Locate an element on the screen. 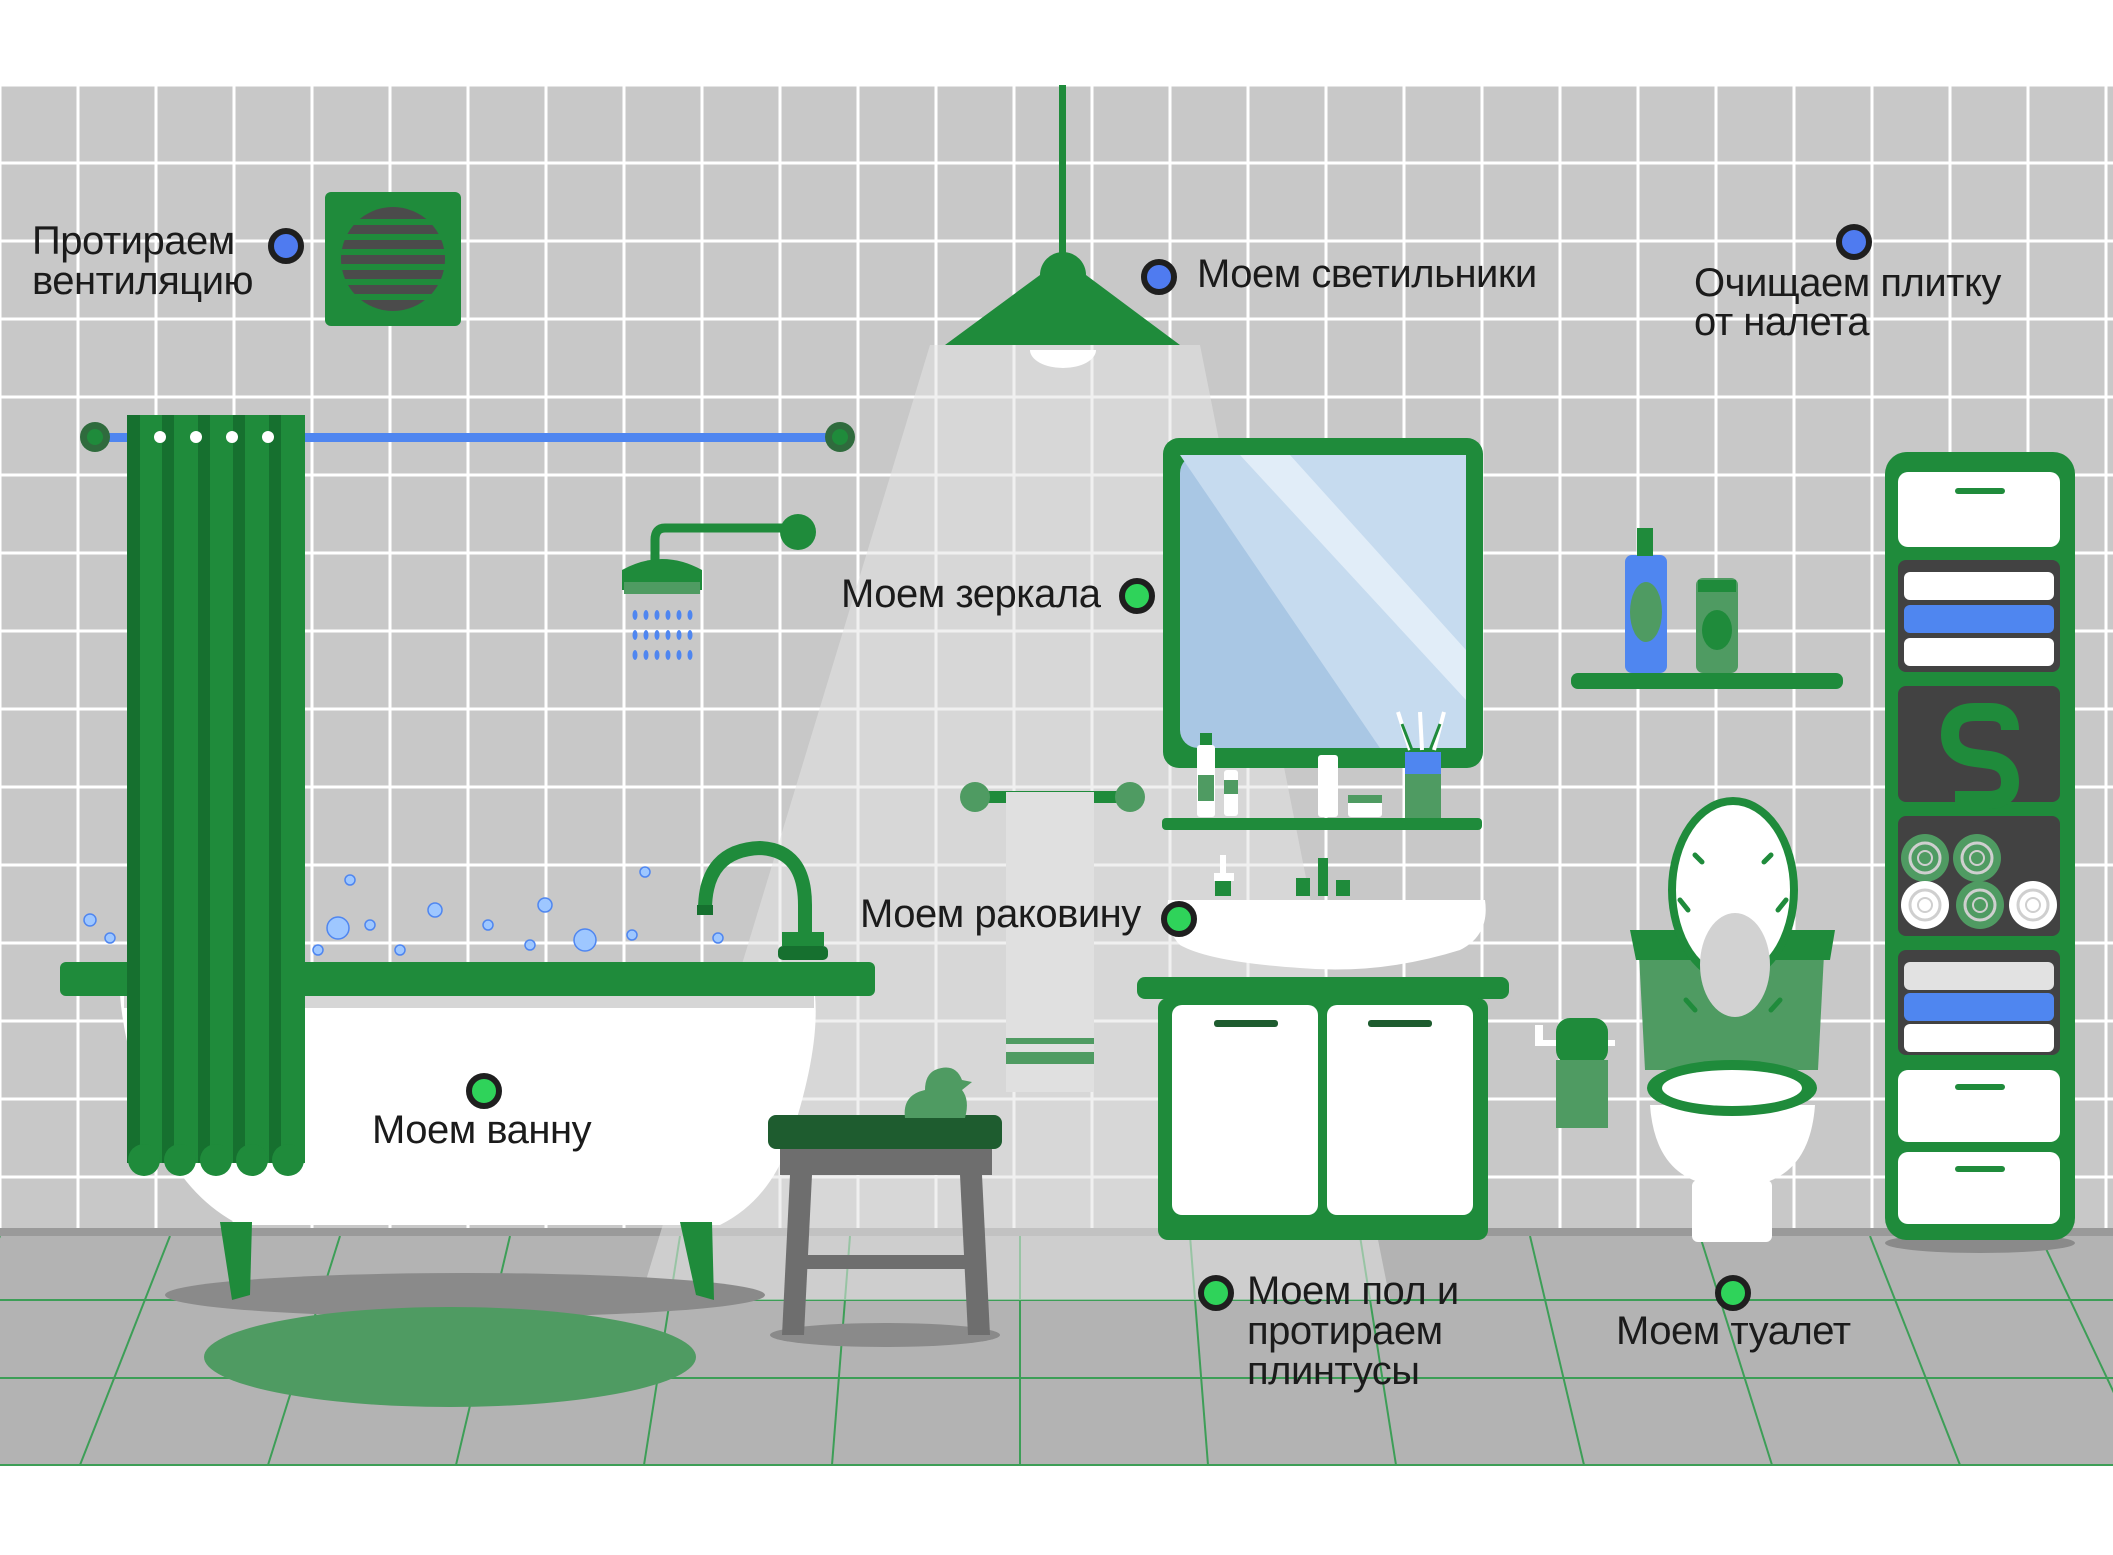 Image resolution: width=2113 pixels, height=1555 pixels. label-tiles-line1: Очищаем плитку is located at coordinates (1847, 283).